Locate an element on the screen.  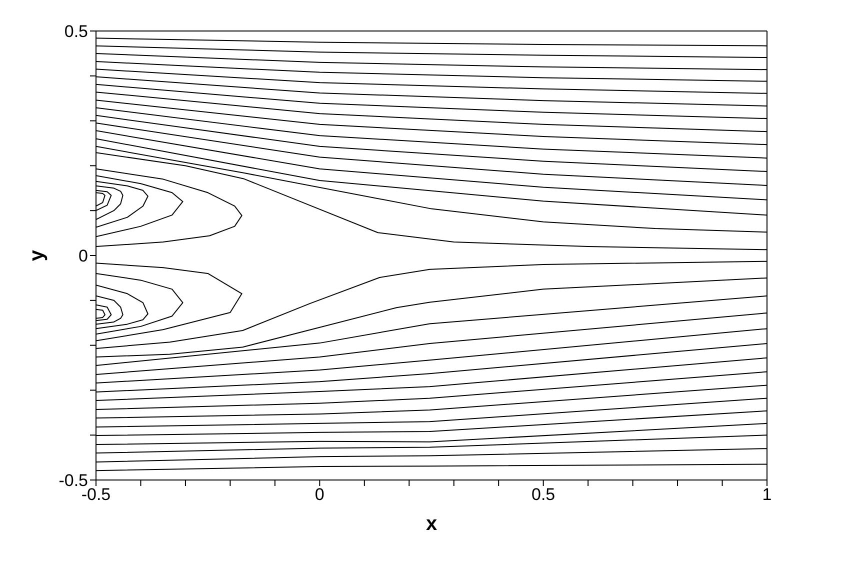
y-tick-label: 0 is located at coordinates (83, 256).